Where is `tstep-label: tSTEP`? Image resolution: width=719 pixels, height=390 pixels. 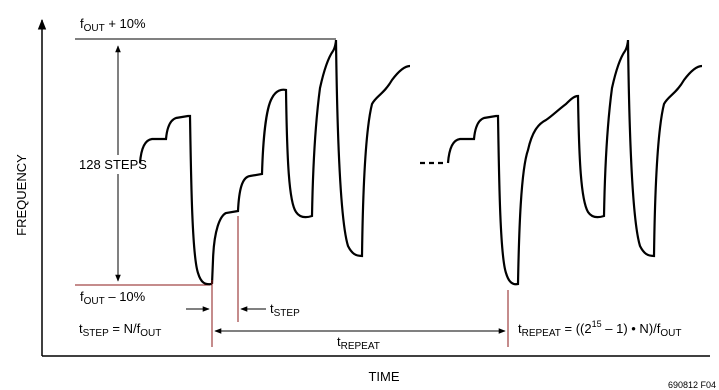
tstep-label: tSTEP is located at coordinates (285, 310).